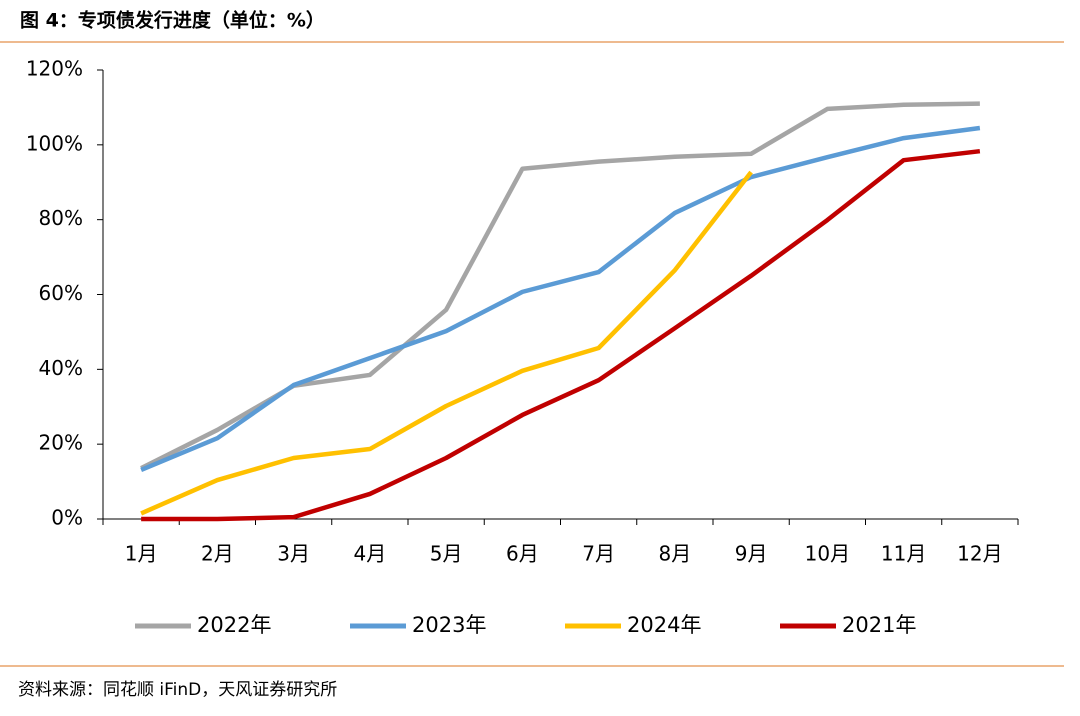 The height and width of the screenshot is (716, 1080). What do you see at coordinates (903, 554) in the screenshot?
I see `x-tick-label: 11月` at bounding box center [903, 554].